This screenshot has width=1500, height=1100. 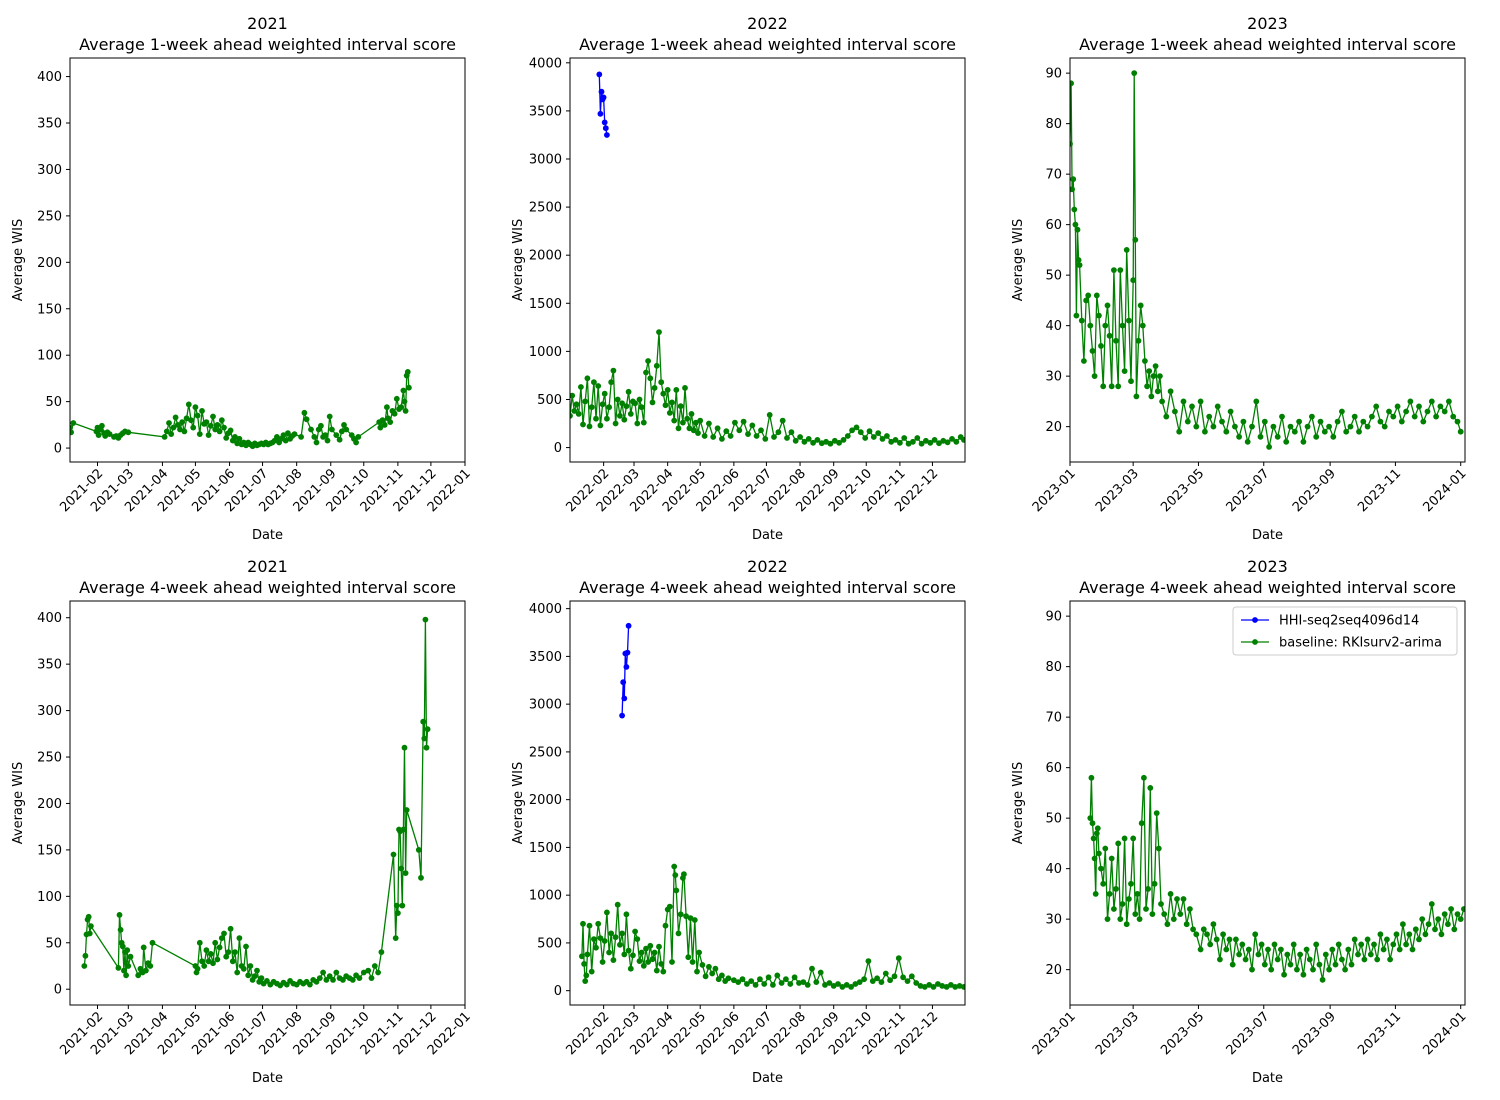 I want to click on y-tick-label: 40, so click(x=1053, y=326).